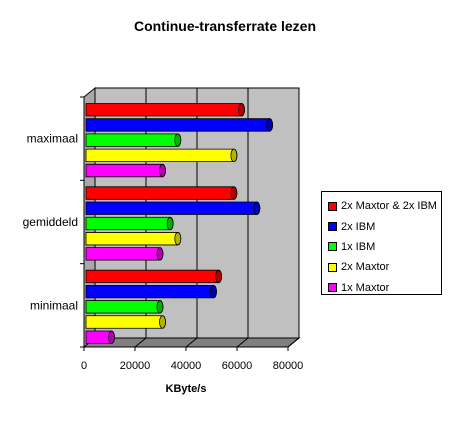 Image resolution: width=450 pixels, height=441 pixels. What do you see at coordinates (365, 287) in the screenshot?
I see `legend-label: 1x Maxtor` at bounding box center [365, 287].